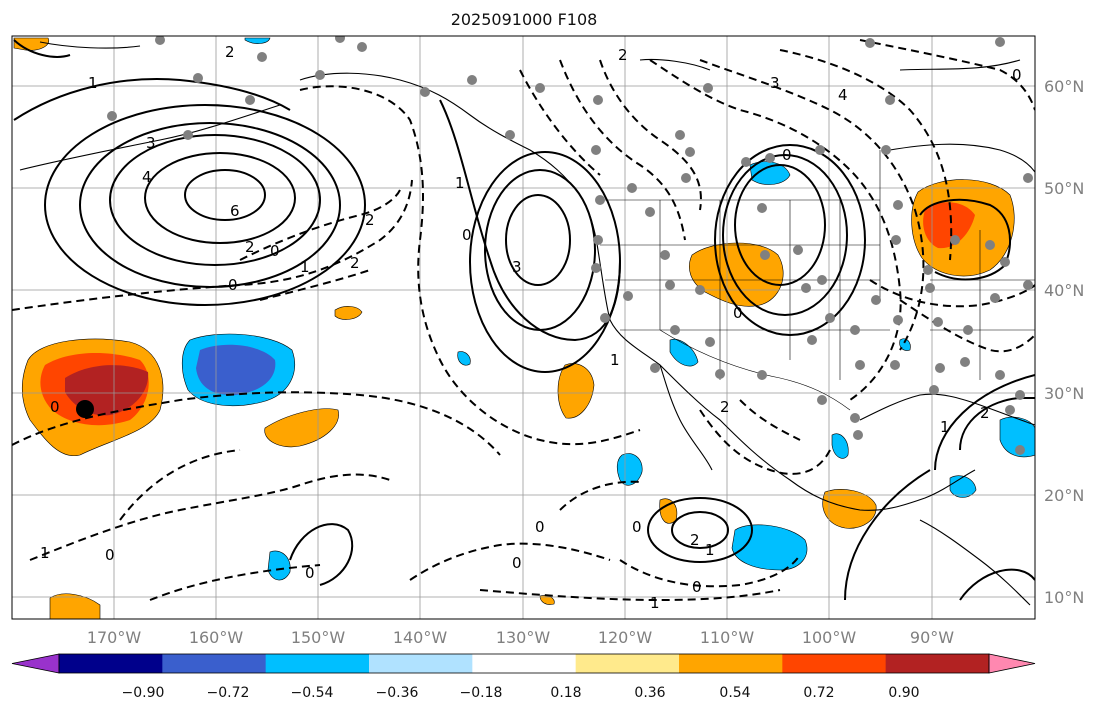 This screenshot has height=712, width=1105. Describe the element at coordinates (228, 693) in the screenshot. I see `colorbar-tick-label: −0.72` at that location.